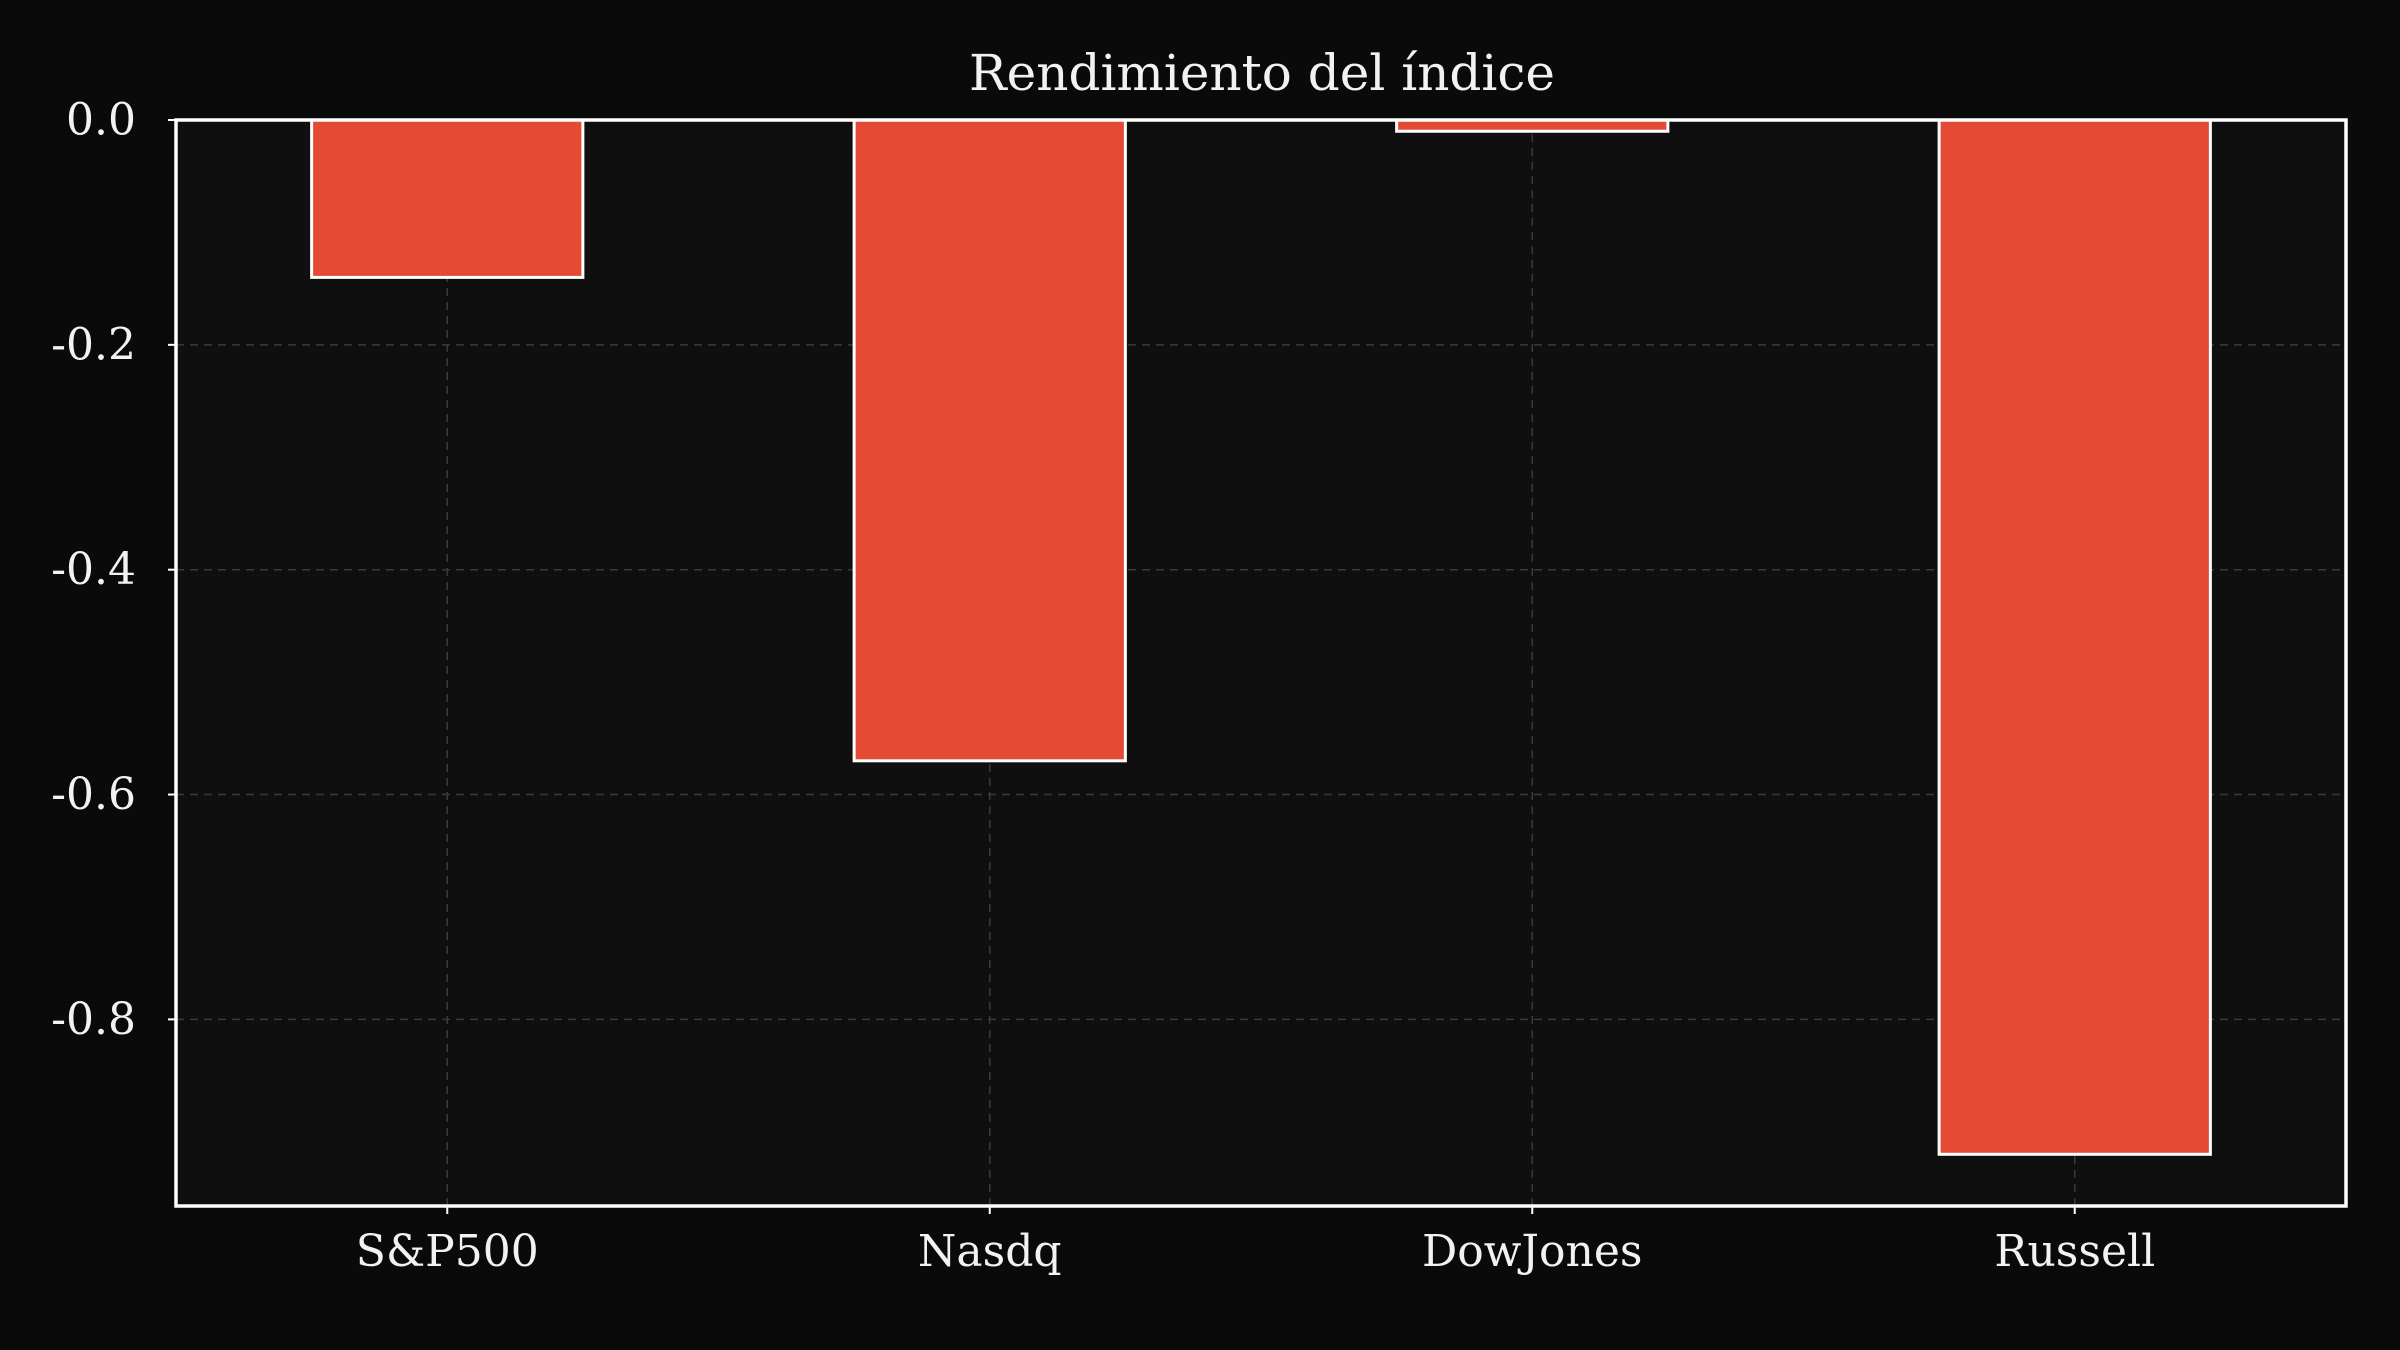  Describe the element at coordinates (447, 1251) in the screenshot. I see `x-tick-label: S&P500` at that location.